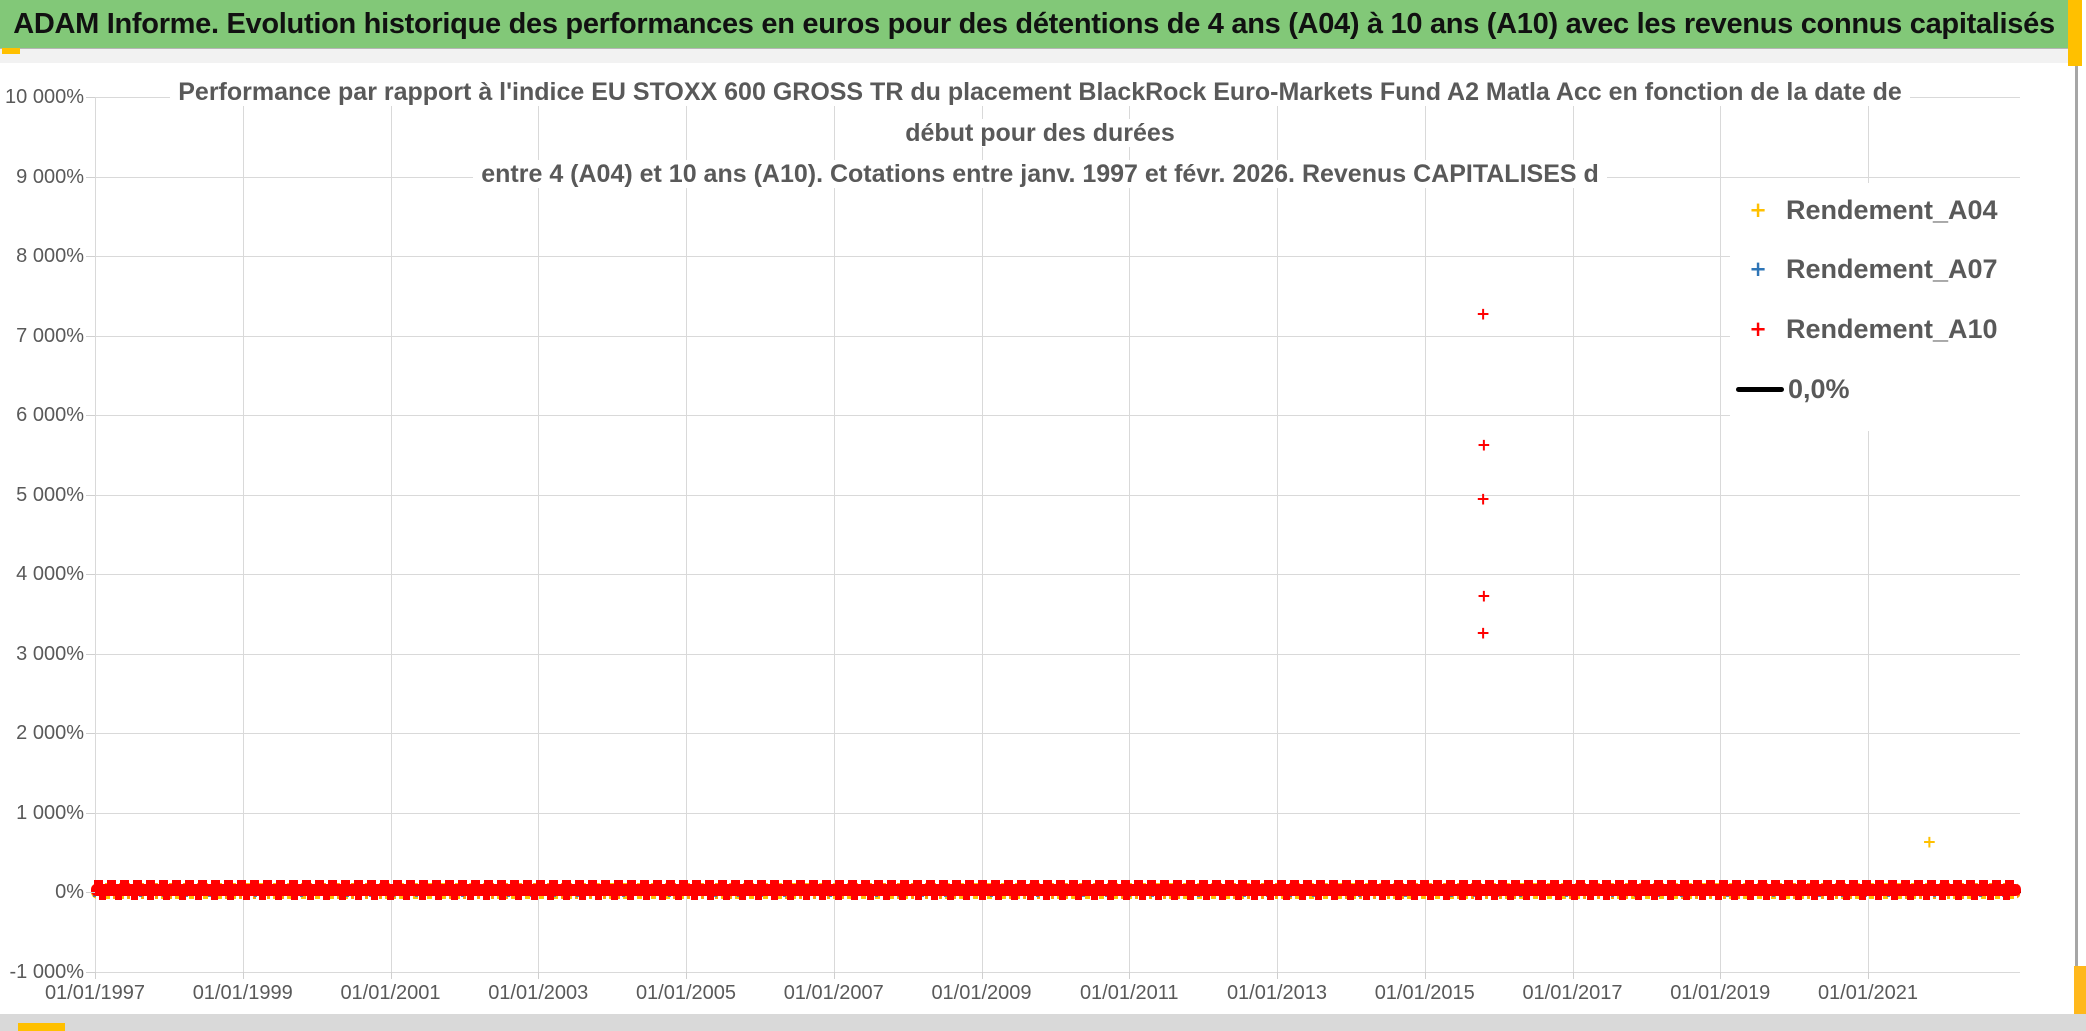  What do you see at coordinates (1056, 890) in the screenshot?
I see `data-band-a10` at bounding box center [1056, 890].